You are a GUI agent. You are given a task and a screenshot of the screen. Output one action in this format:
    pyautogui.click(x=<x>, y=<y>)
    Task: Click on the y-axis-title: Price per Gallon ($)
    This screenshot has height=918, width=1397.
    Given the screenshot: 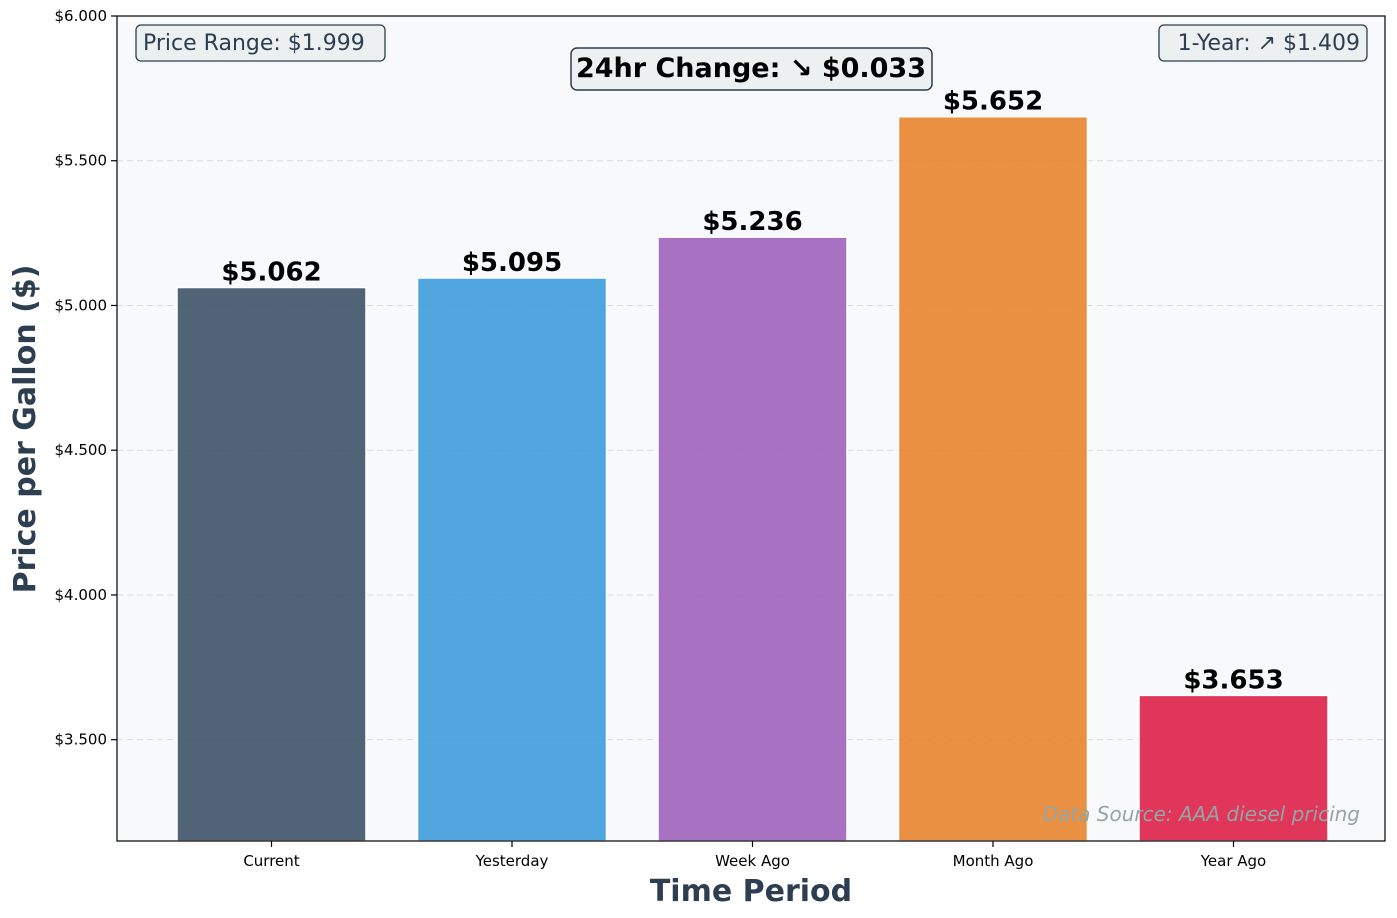 What is the action you would take?
    pyautogui.click(x=25, y=429)
    